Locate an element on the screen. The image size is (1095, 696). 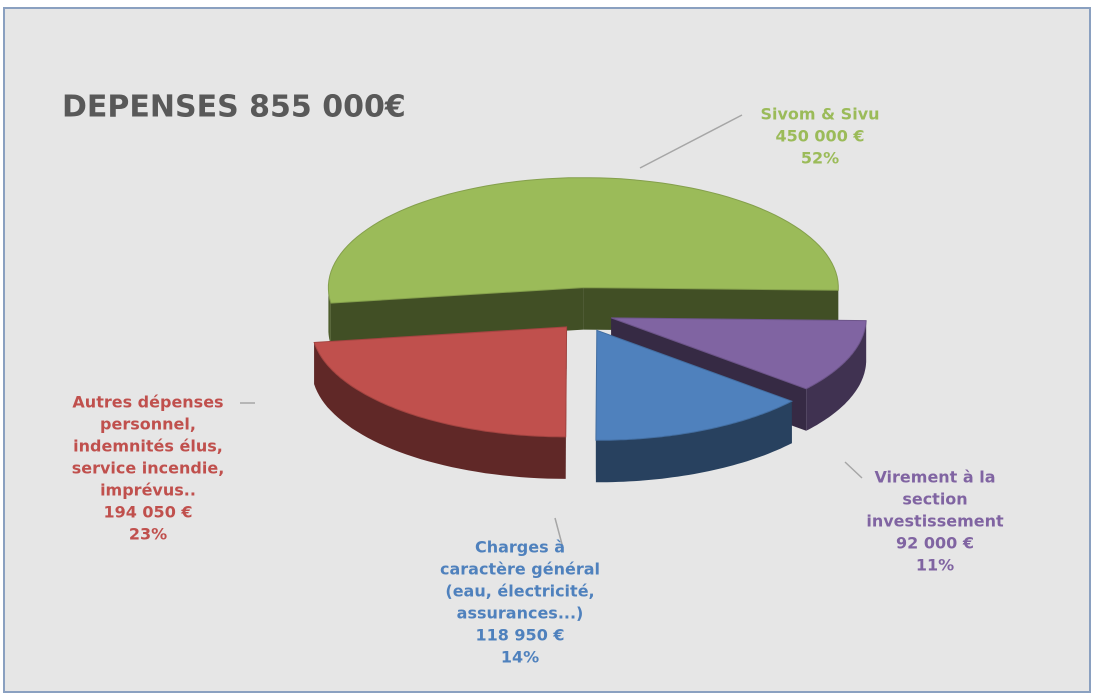
data-label: caractère général is located at coordinates (520, 569).